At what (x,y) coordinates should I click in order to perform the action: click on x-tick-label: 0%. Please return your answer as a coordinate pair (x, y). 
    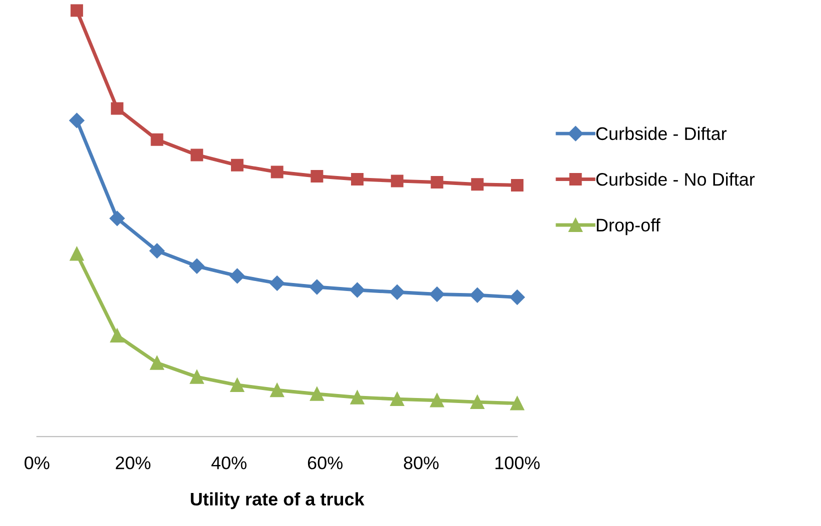
    Looking at the image, I should click on (37, 463).